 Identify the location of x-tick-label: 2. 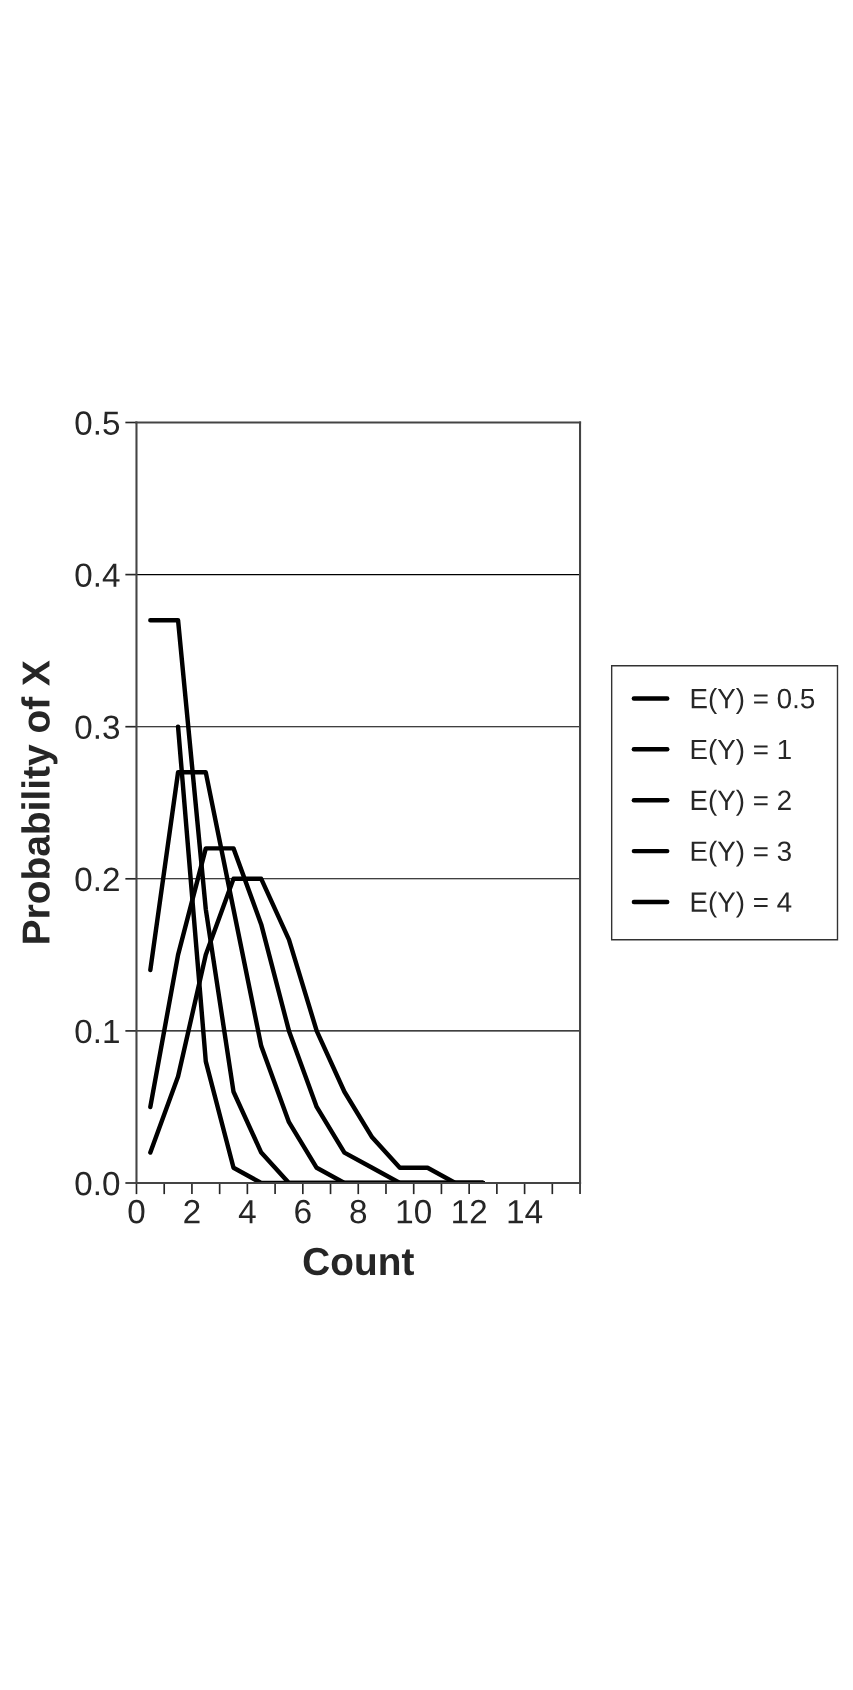
(192, 1211).